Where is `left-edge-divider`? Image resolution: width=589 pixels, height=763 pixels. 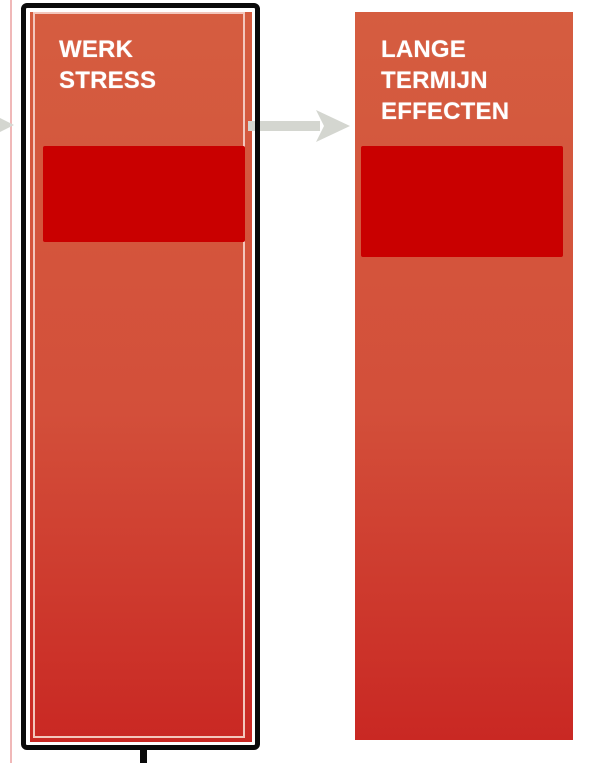 left-edge-divider is located at coordinates (11, 381).